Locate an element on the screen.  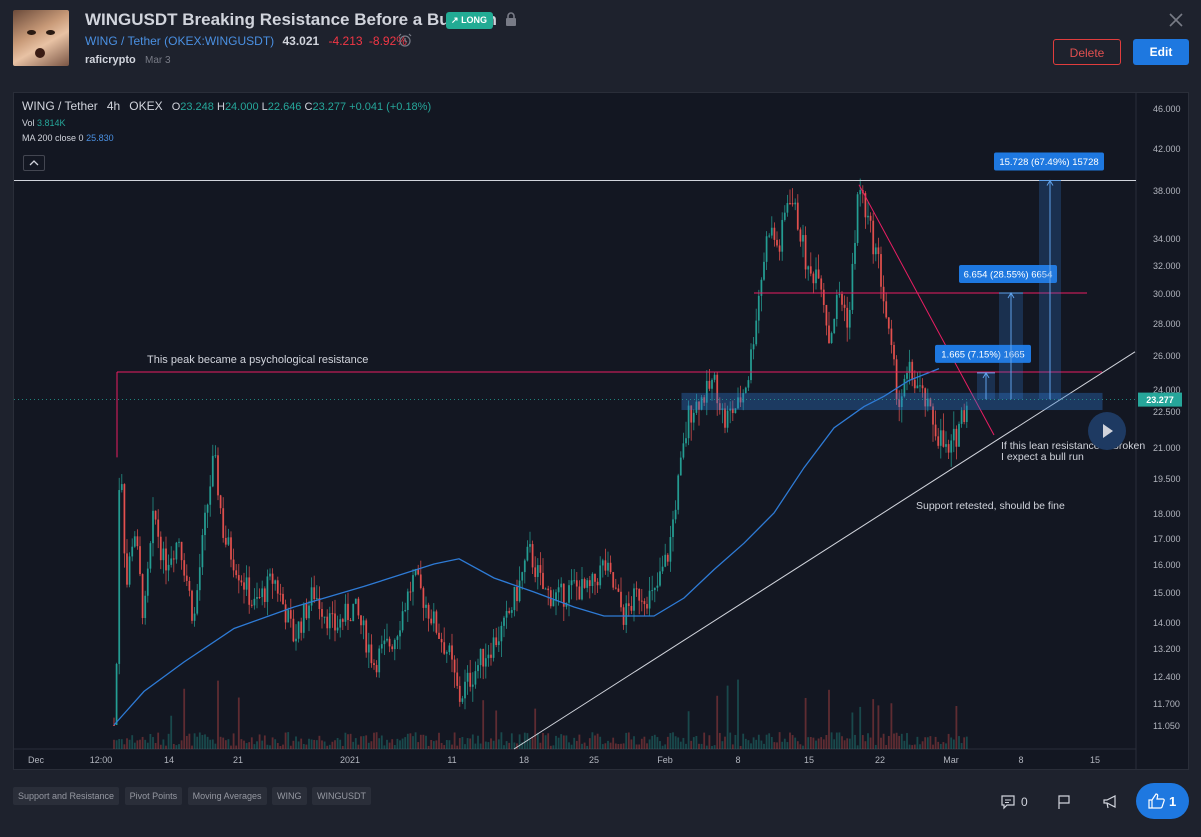
legend-close-label: C is located at coordinates (308, 107).